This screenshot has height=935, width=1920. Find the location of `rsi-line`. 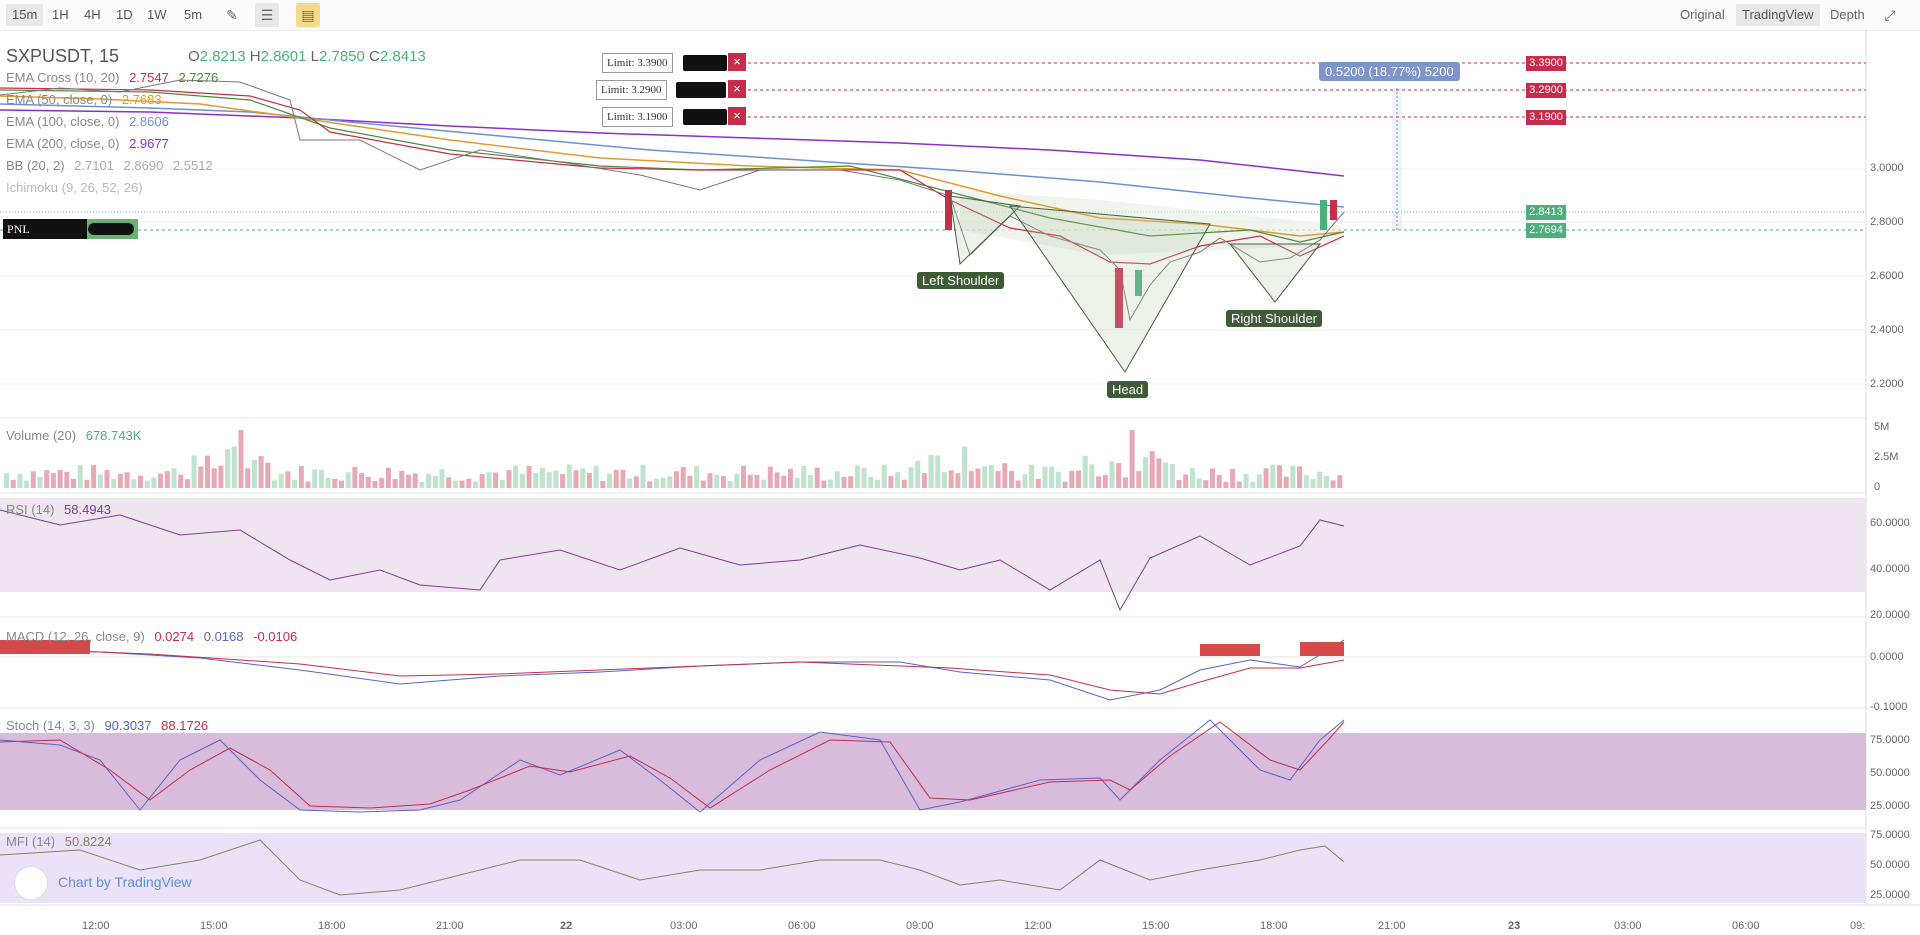

rsi-line is located at coordinates (672, 560).